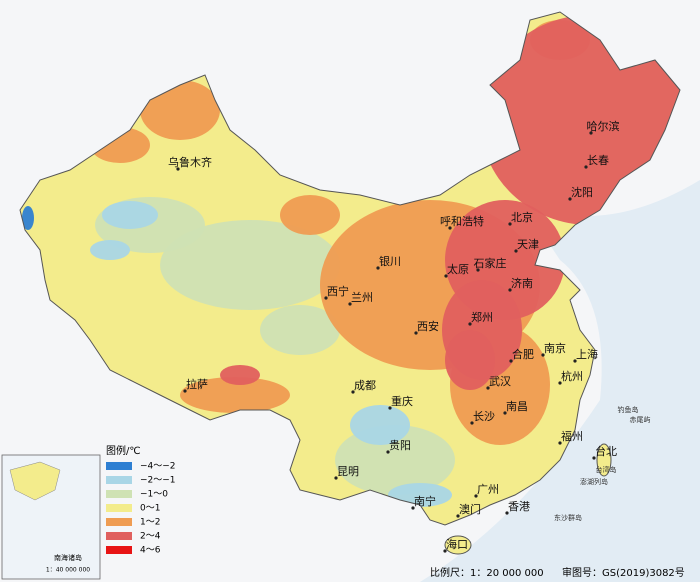 This screenshot has height=582, width=700. I want to click on city-label: 合肥, so click(523, 354).